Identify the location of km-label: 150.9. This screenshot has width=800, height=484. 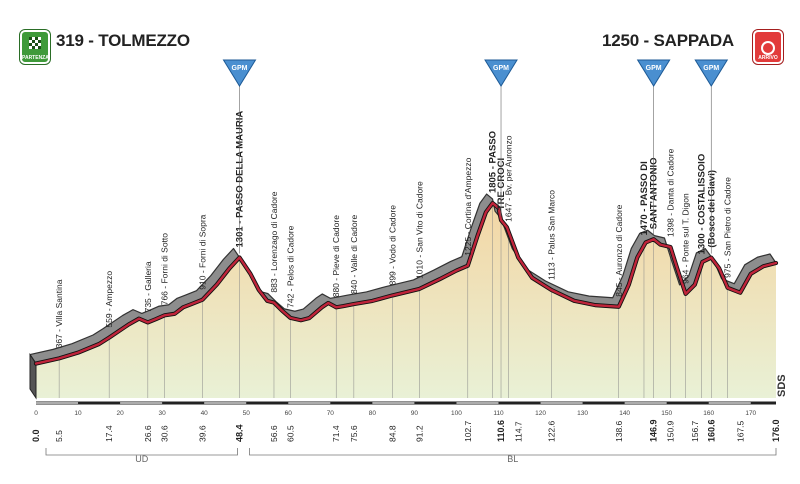
(670, 431).